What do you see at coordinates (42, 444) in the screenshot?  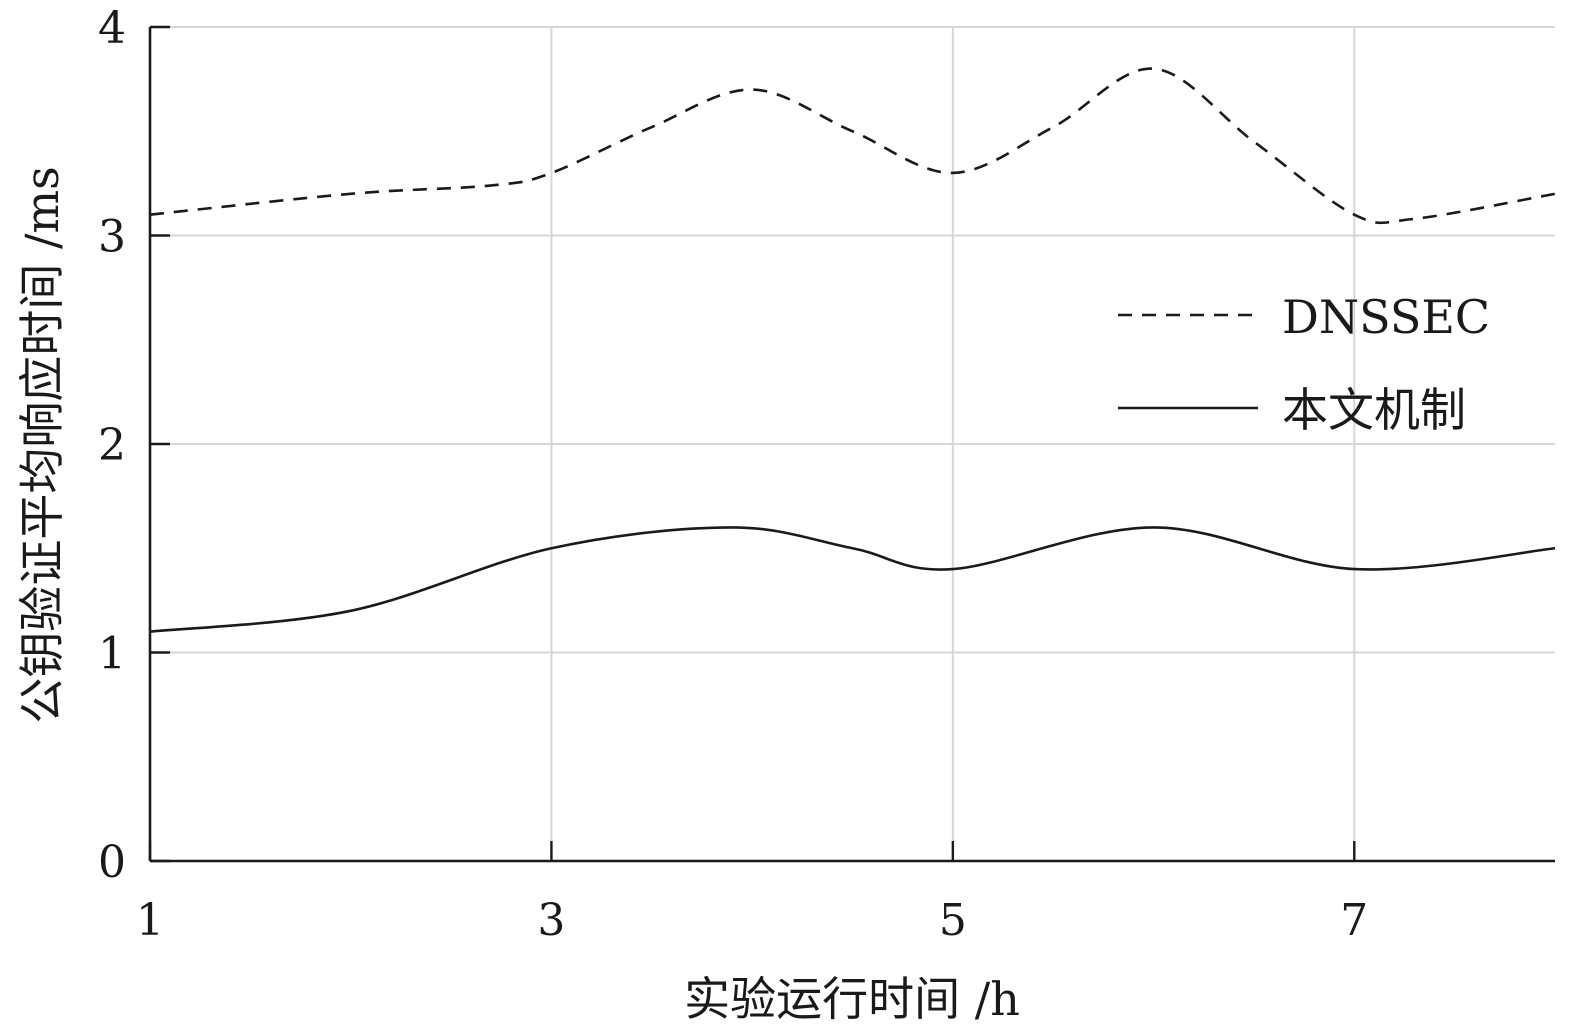 I see `y-axis-title: 公钥验证平均响应时间 /ms` at bounding box center [42, 444].